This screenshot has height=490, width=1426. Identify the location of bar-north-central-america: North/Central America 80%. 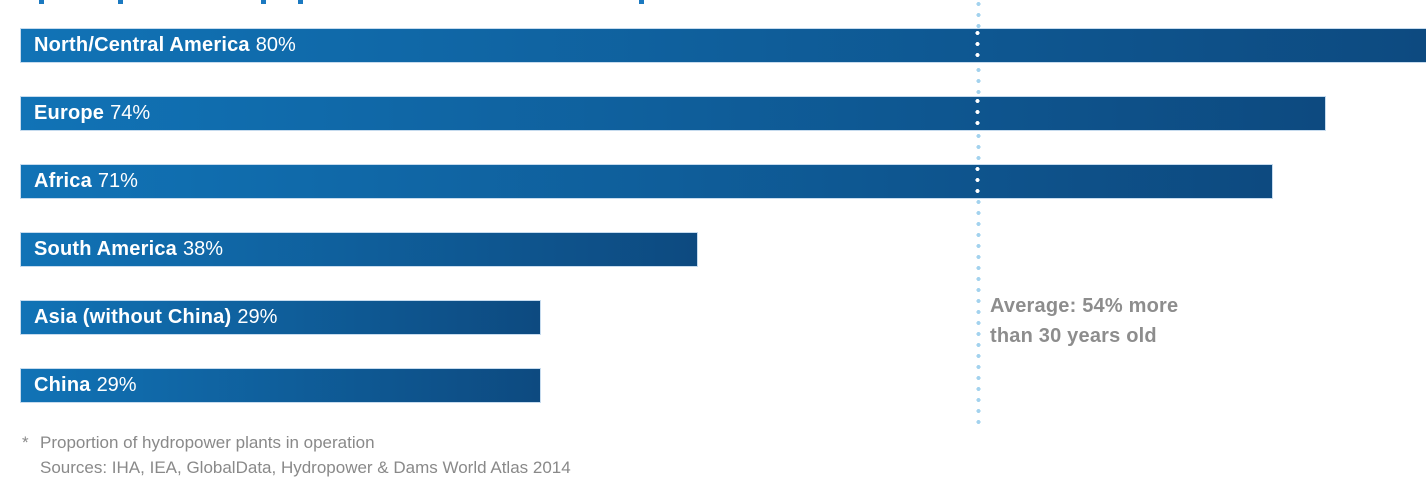
(723, 45).